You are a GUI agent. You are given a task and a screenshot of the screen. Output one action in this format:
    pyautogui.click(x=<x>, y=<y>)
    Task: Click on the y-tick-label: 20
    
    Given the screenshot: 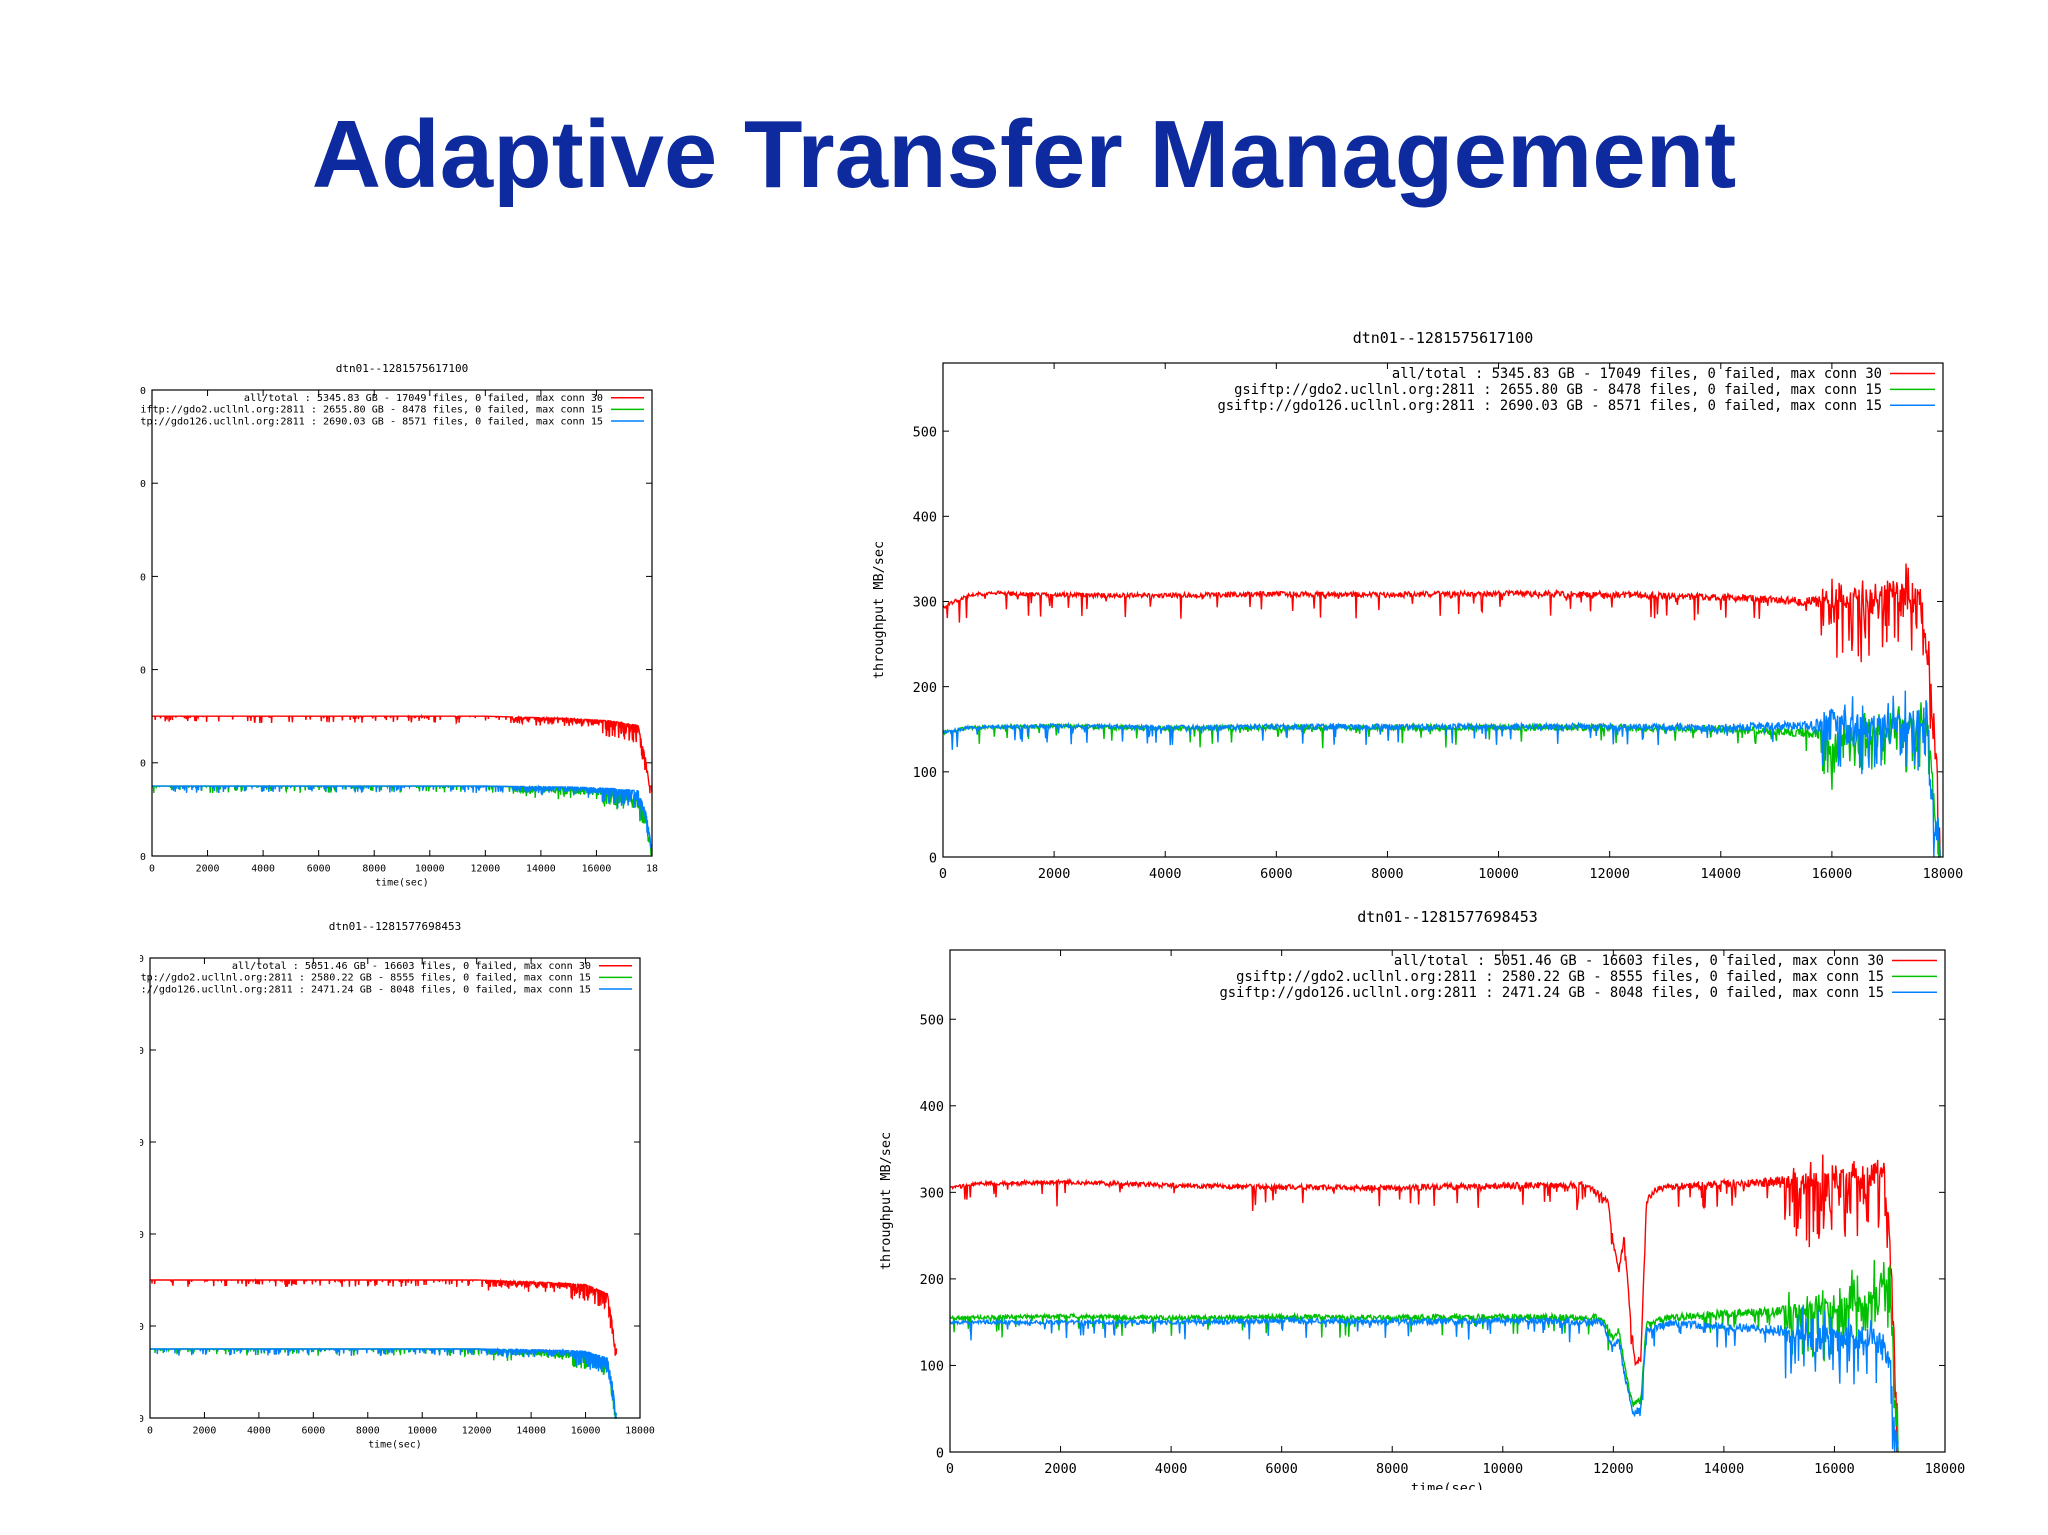 What is the action you would take?
    pyautogui.click(x=142, y=1327)
    